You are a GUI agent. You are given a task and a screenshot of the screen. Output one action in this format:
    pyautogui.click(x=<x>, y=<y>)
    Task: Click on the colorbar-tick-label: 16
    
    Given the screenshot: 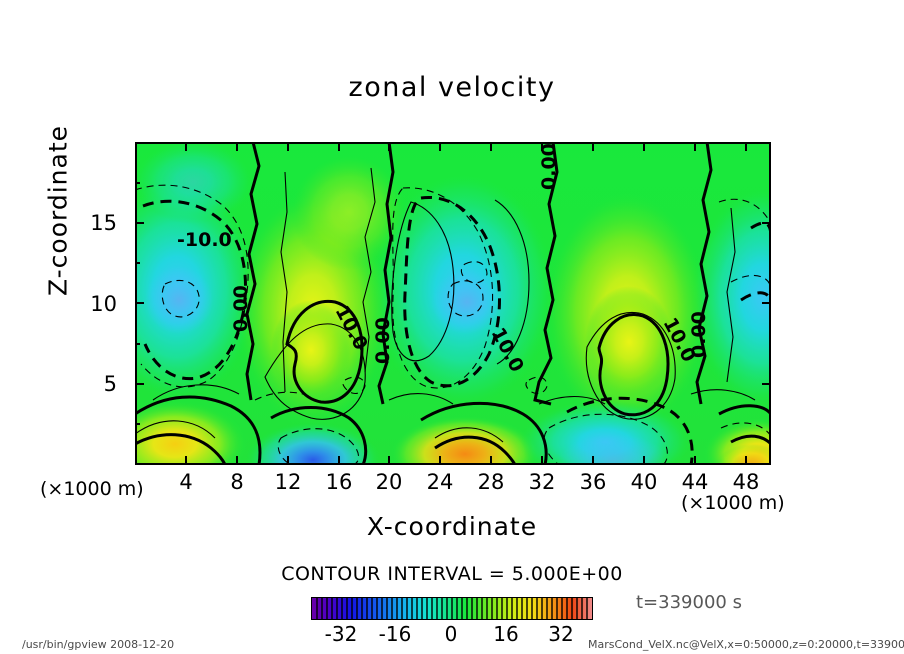 What is the action you would take?
    pyautogui.click(x=506, y=634)
    